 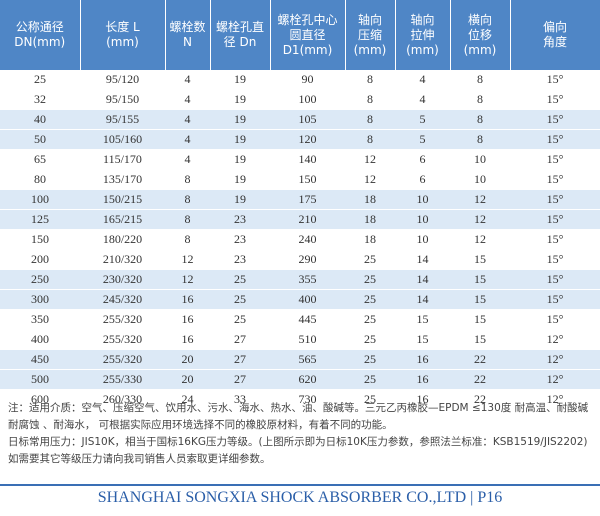 What do you see at coordinates (123, 35) in the screenshot?
I see `header-cell: 长度 L (mm)` at bounding box center [123, 35].